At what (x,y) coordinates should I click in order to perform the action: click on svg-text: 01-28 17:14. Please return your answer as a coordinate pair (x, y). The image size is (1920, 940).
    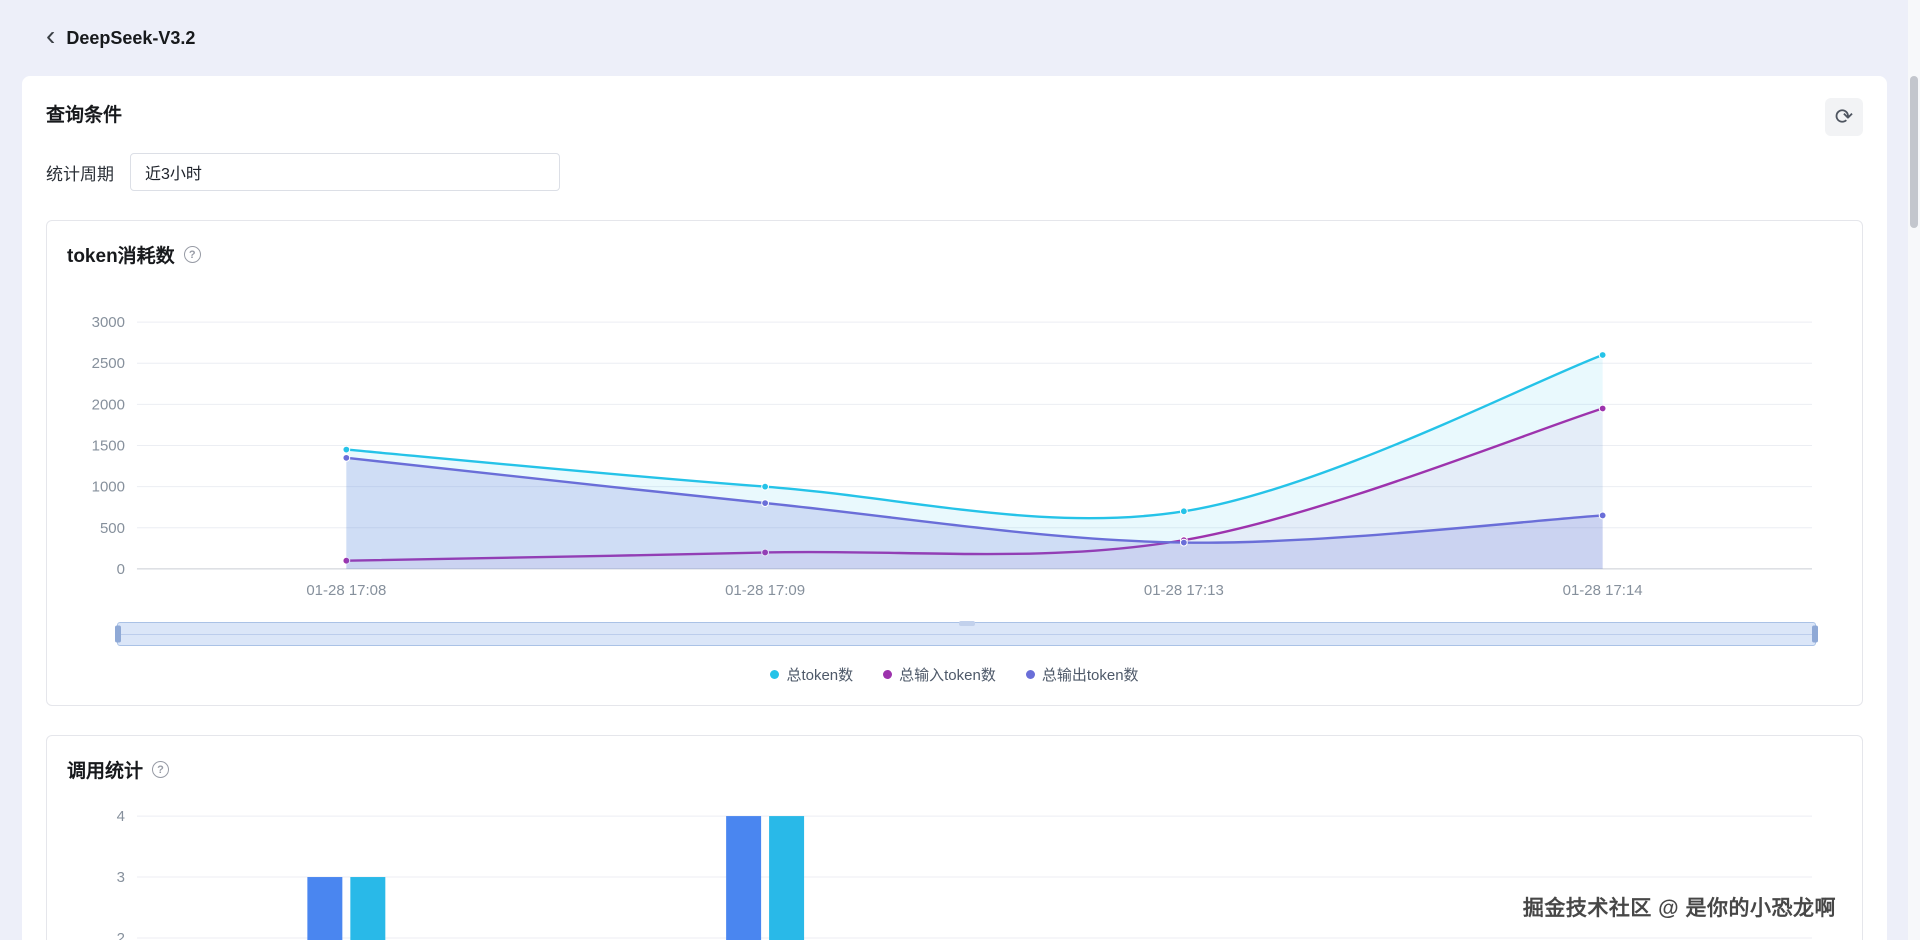
    Looking at the image, I should click on (1603, 590).